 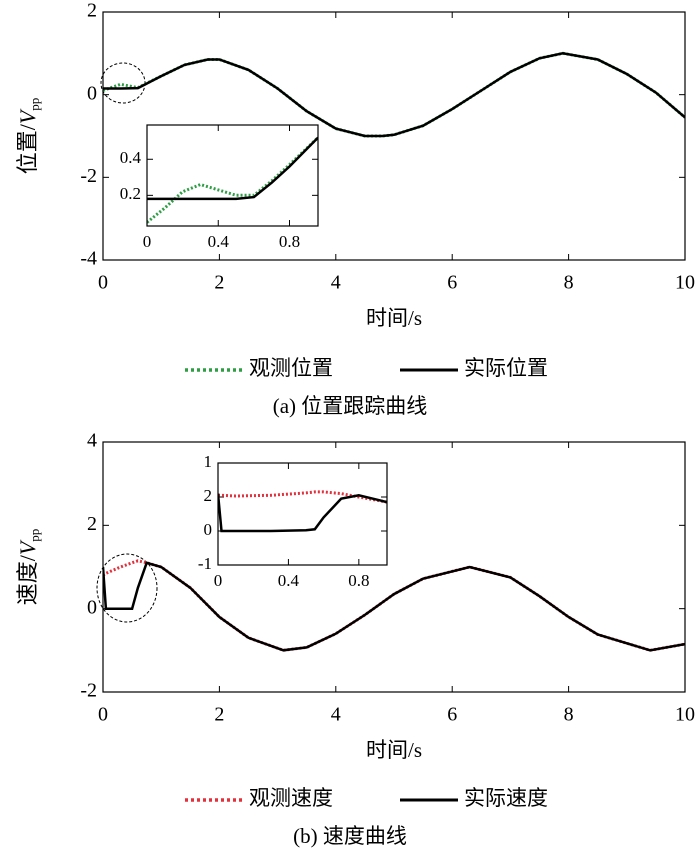 I want to click on caption: (b) 速度曲线, so click(x=350, y=836).